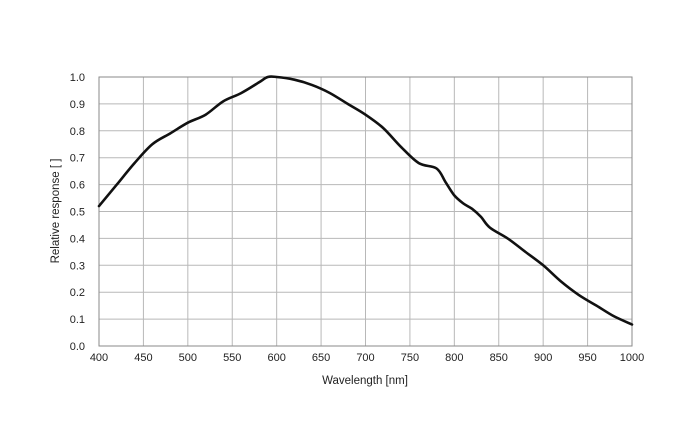 Image resolution: width=690 pixels, height=428 pixels. I want to click on y-tick-label-0.8: 0.8, so click(77, 132).